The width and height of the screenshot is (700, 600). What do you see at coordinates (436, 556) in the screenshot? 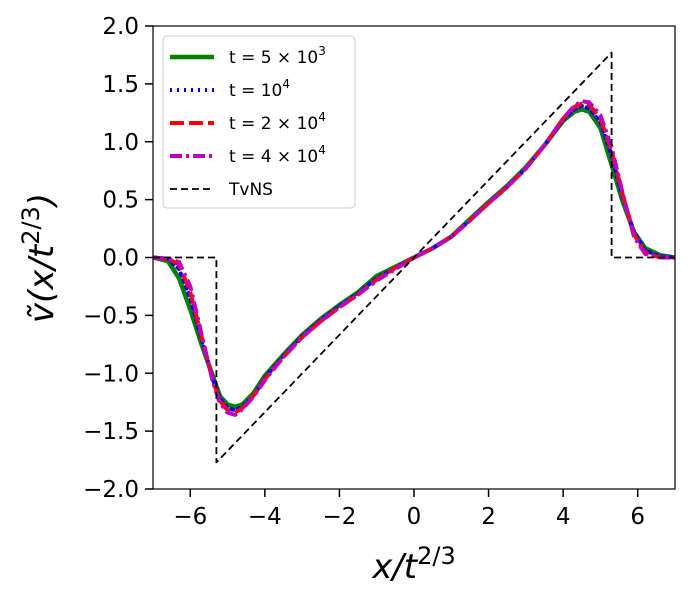
I see `x-axis-label-exponent: 2/3` at bounding box center [436, 556].